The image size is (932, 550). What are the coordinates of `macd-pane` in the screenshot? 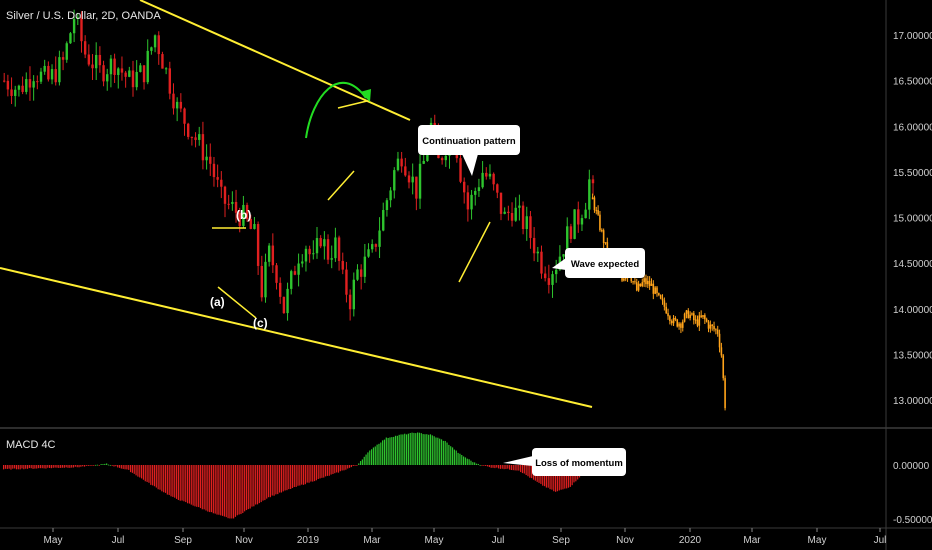 It's located at (298, 475).